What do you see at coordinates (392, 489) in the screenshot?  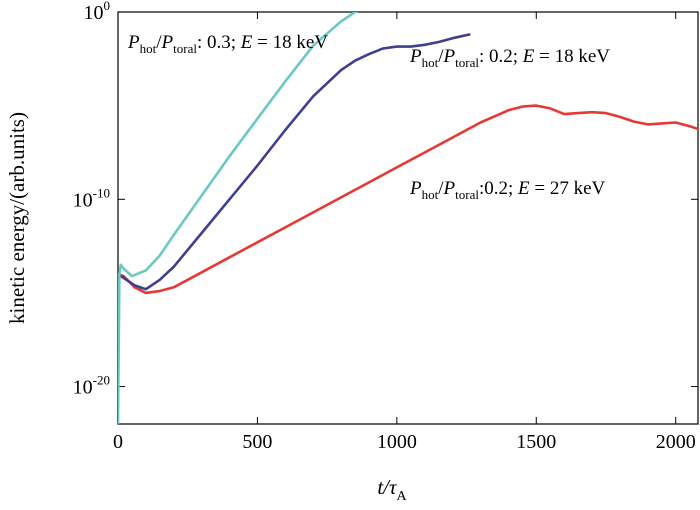 I see `x-axis-label: t/τA` at bounding box center [392, 489].